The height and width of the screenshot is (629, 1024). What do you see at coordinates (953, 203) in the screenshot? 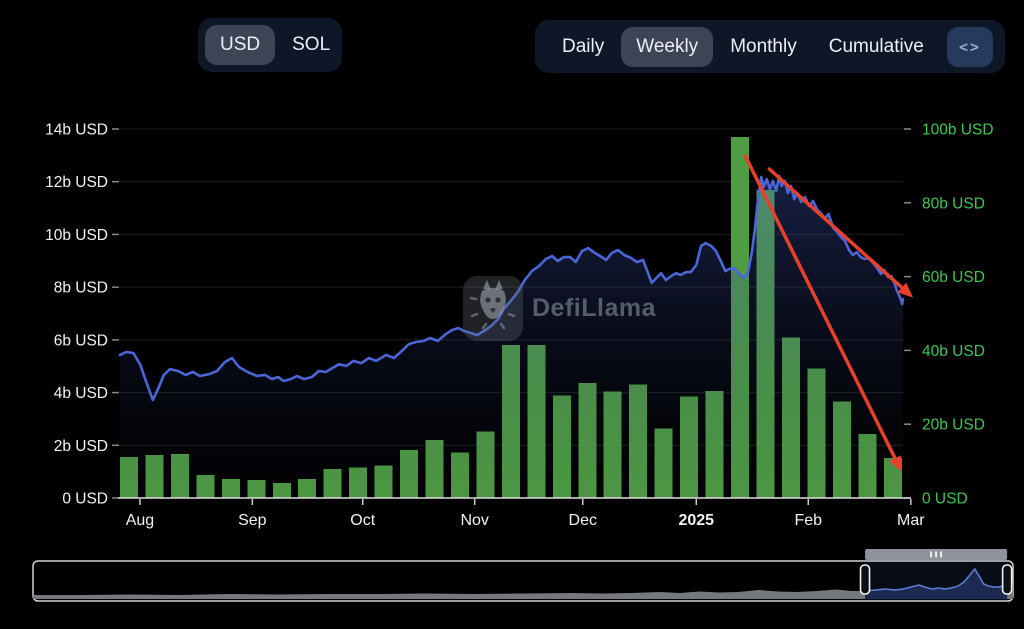
I see `right-axis-label: 80b USD` at bounding box center [953, 203].